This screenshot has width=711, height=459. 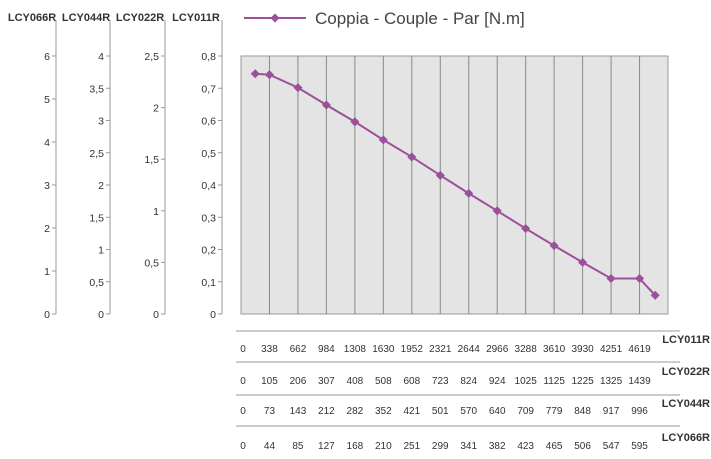 I want to click on y-tick-label-lcy044r: 0,5, so click(x=96, y=283).